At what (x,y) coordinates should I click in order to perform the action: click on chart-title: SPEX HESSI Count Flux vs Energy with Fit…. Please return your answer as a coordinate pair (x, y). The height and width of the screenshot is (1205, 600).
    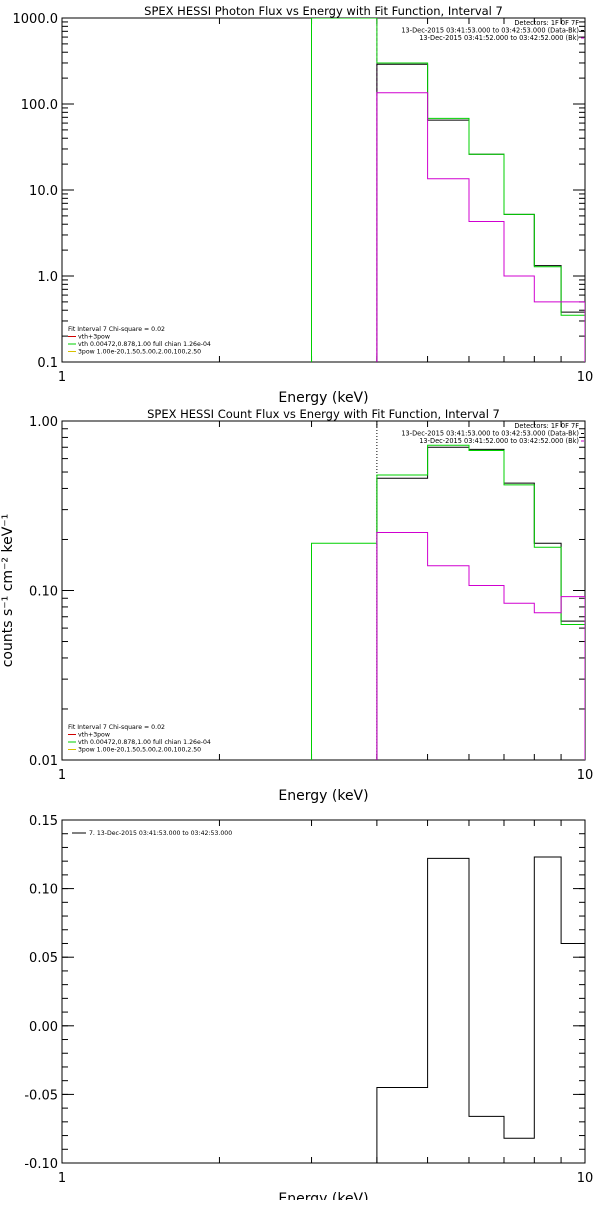
    Looking at the image, I should click on (323, 414).